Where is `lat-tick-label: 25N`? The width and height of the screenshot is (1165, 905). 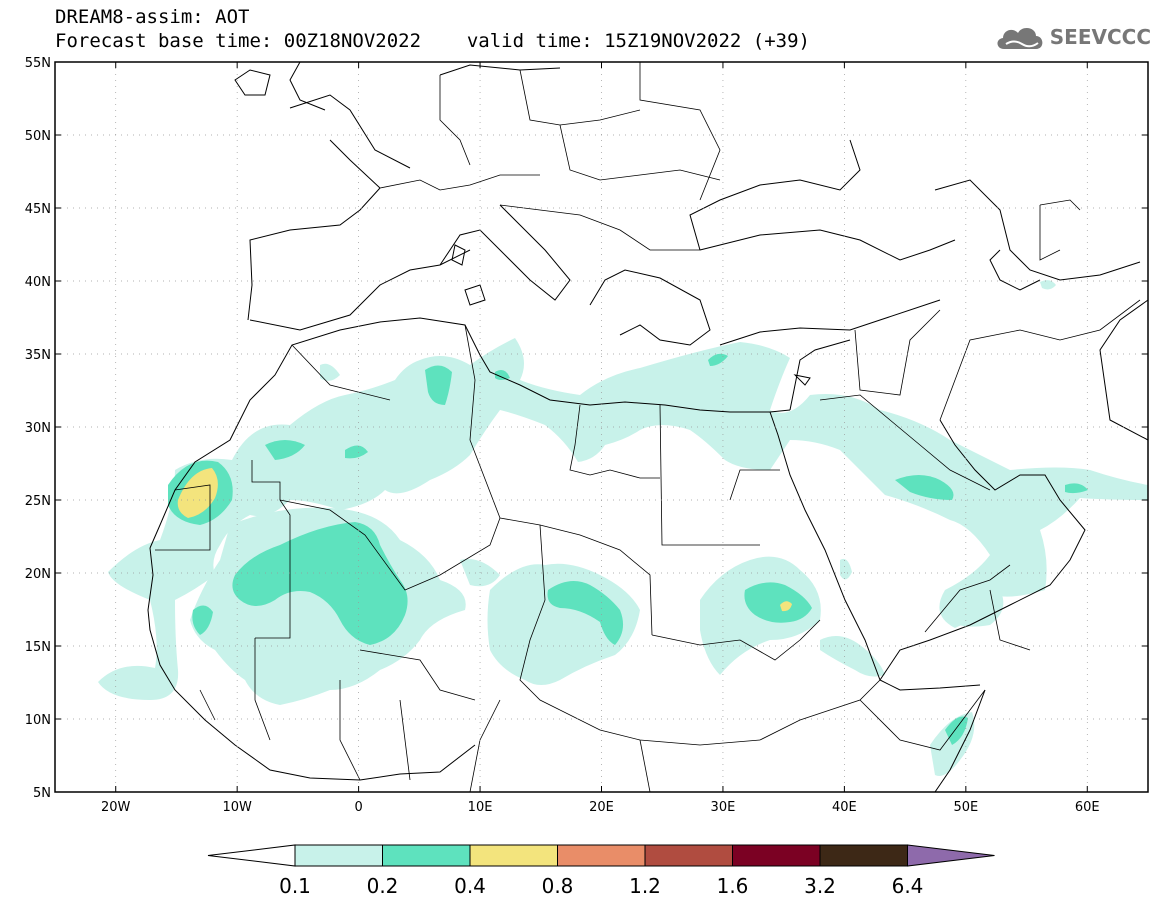 lat-tick-label: 25N is located at coordinates (38, 501).